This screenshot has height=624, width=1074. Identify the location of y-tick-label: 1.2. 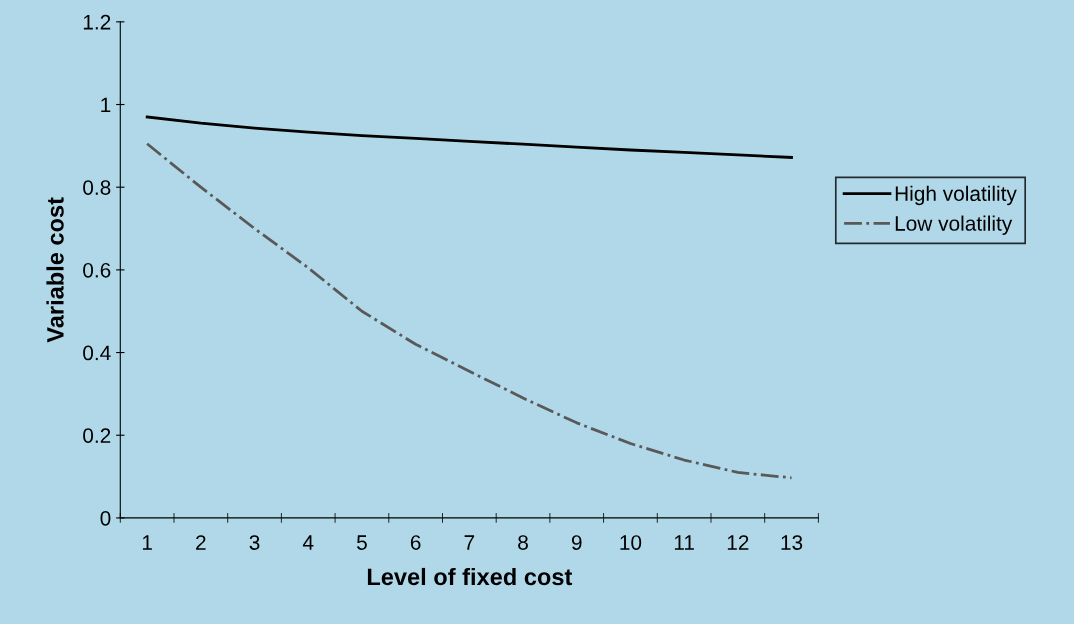
(97, 22).